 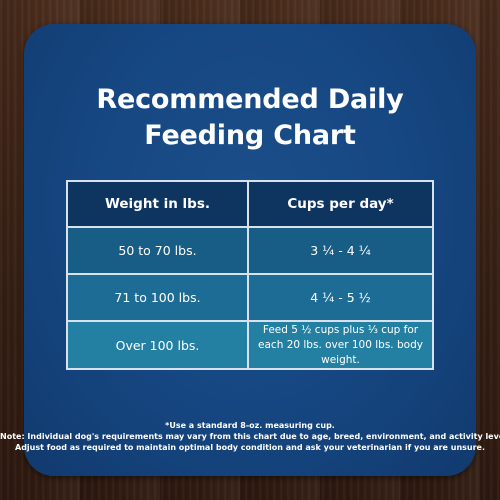 I want to click on weight-cell: 71 to 100 lbs., so click(x=158, y=297).